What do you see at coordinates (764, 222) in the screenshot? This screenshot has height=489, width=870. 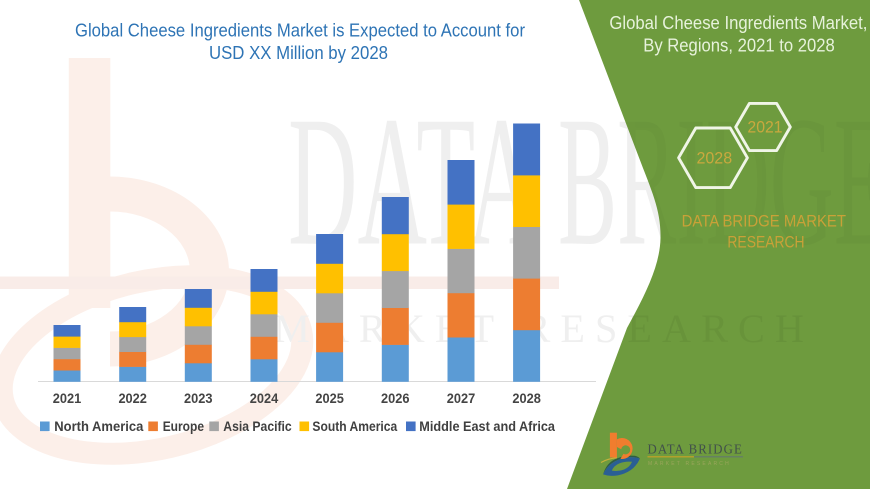 I see `svg-text: DATA BRIDGE MARKET` at bounding box center [764, 222].